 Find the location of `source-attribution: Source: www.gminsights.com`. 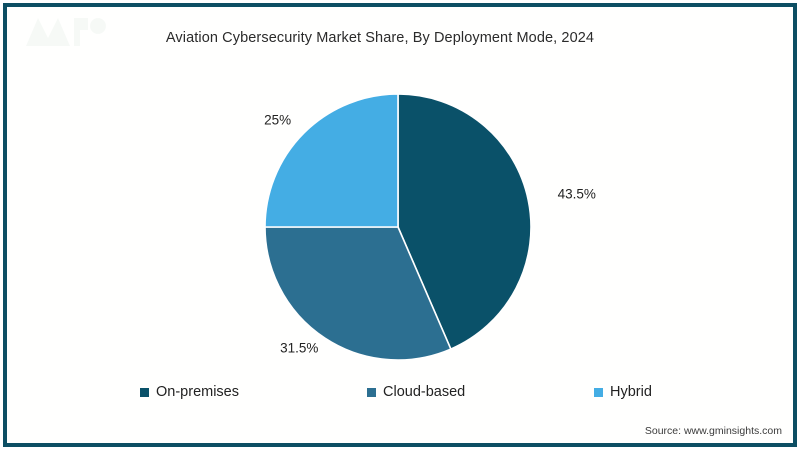

source-attribution: Source: www.gminsights.com is located at coordinates (713, 431).